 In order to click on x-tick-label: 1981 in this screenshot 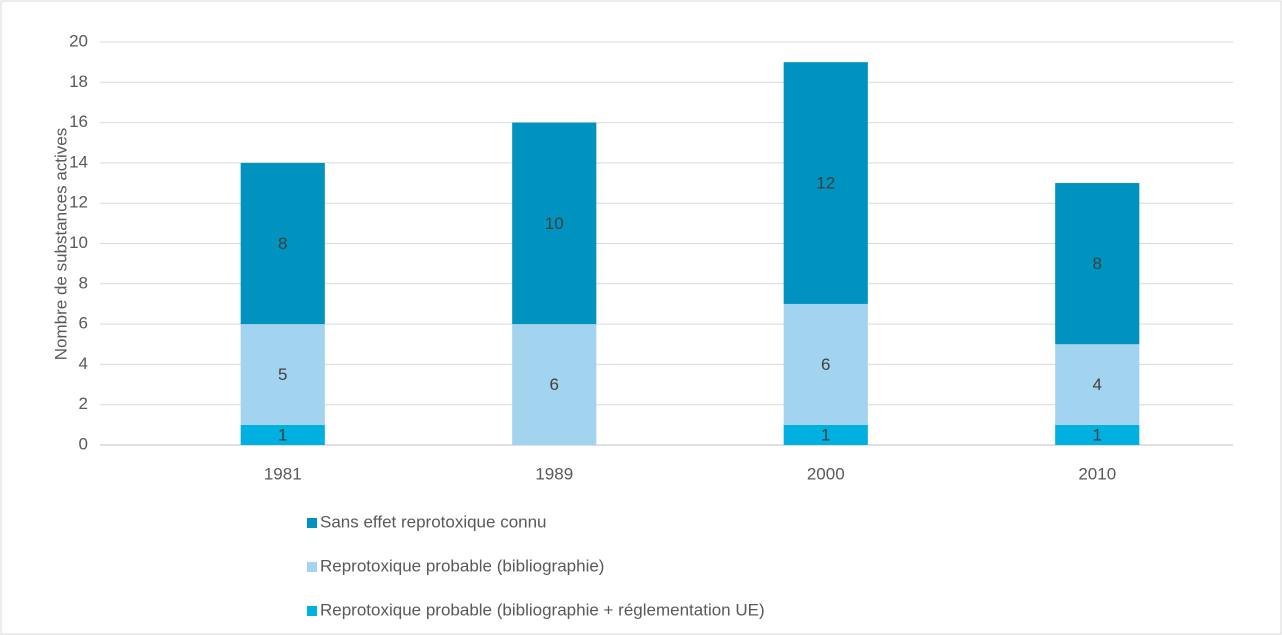, I will do `click(283, 473)`.